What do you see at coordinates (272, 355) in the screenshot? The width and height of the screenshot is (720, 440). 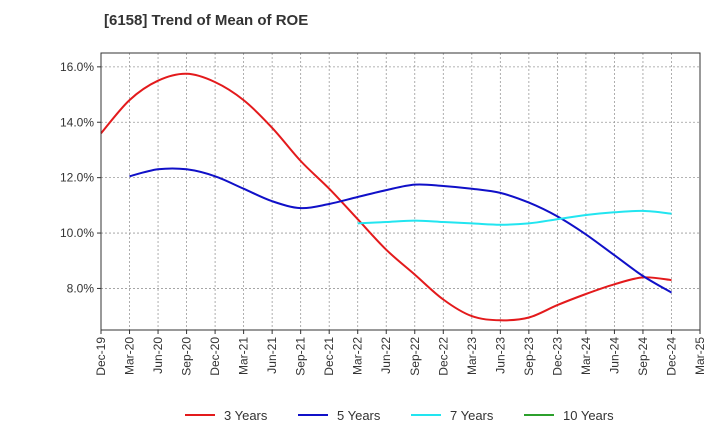 I see `x-tick-label: Jun-21` at bounding box center [272, 355].